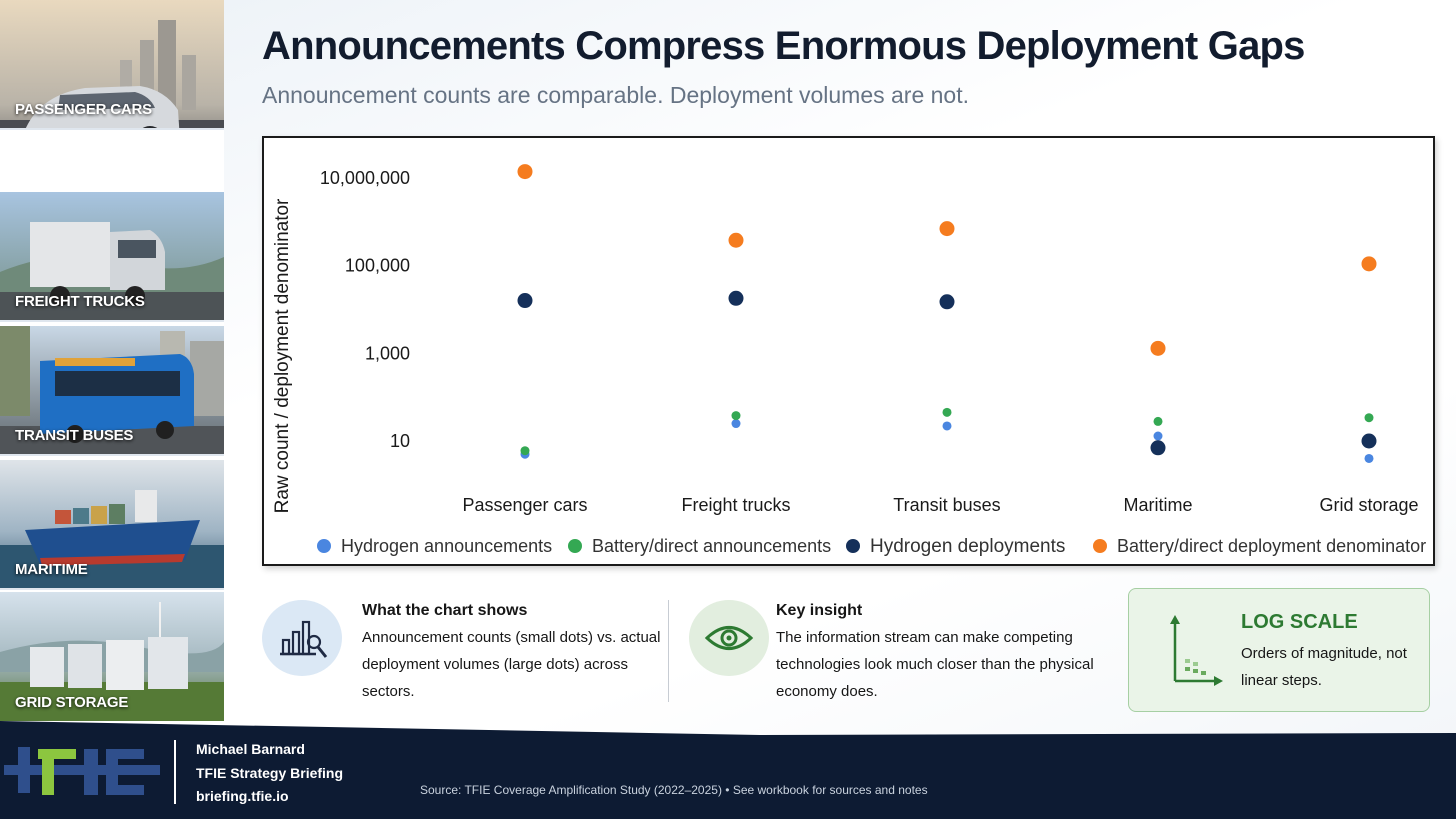  I want to click on y-tick-label: 10,000,000, so click(365, 178).